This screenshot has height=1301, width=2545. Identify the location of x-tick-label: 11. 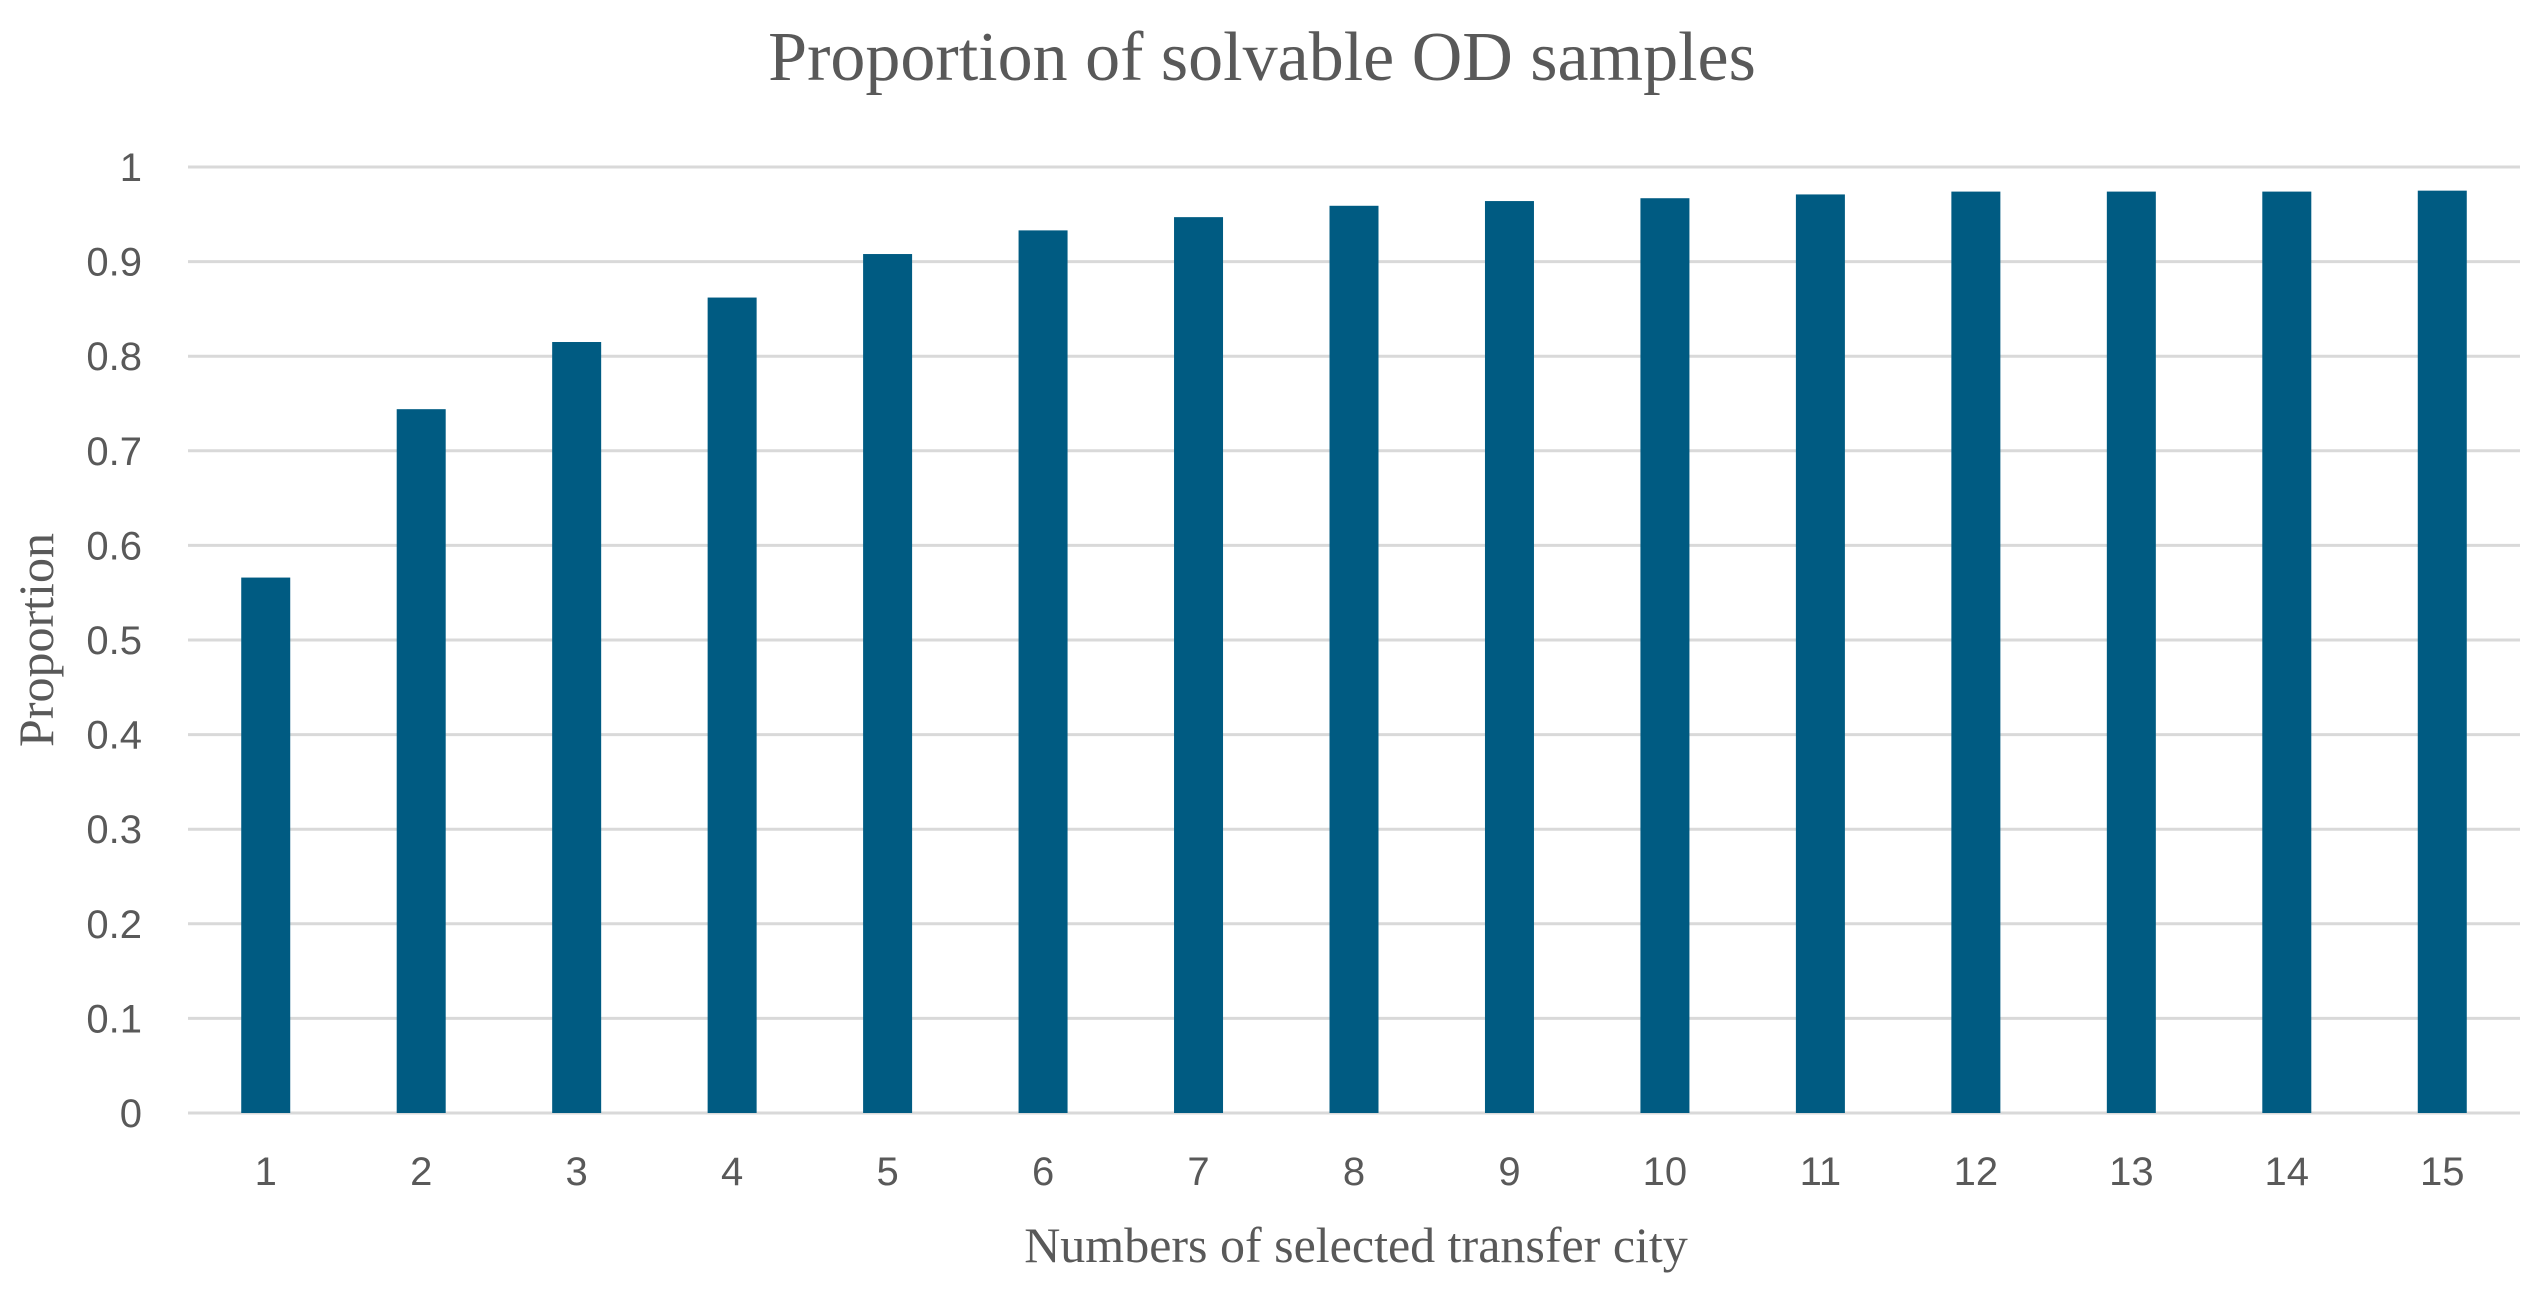
(1821, 1172).